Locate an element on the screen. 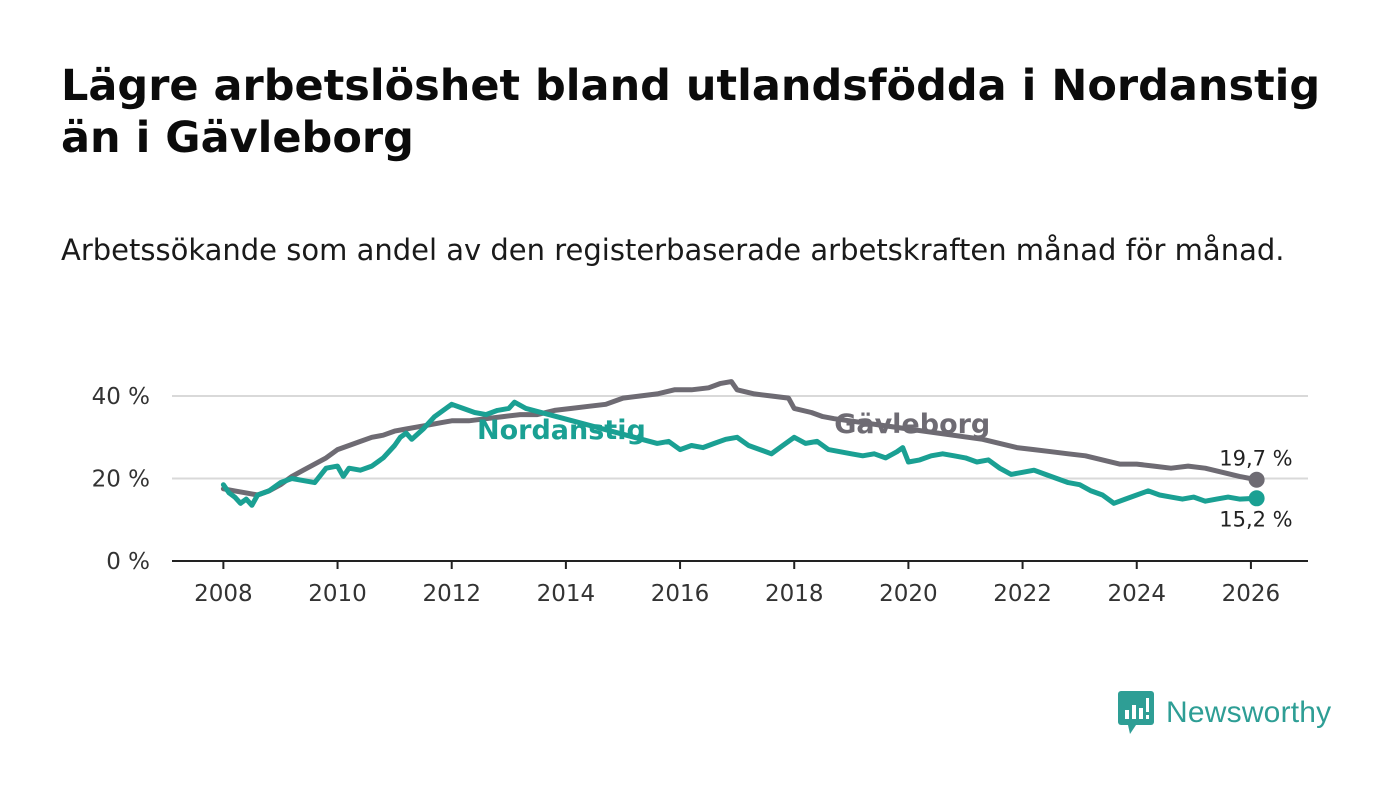  series-lines is located at coordinates (742, 443).